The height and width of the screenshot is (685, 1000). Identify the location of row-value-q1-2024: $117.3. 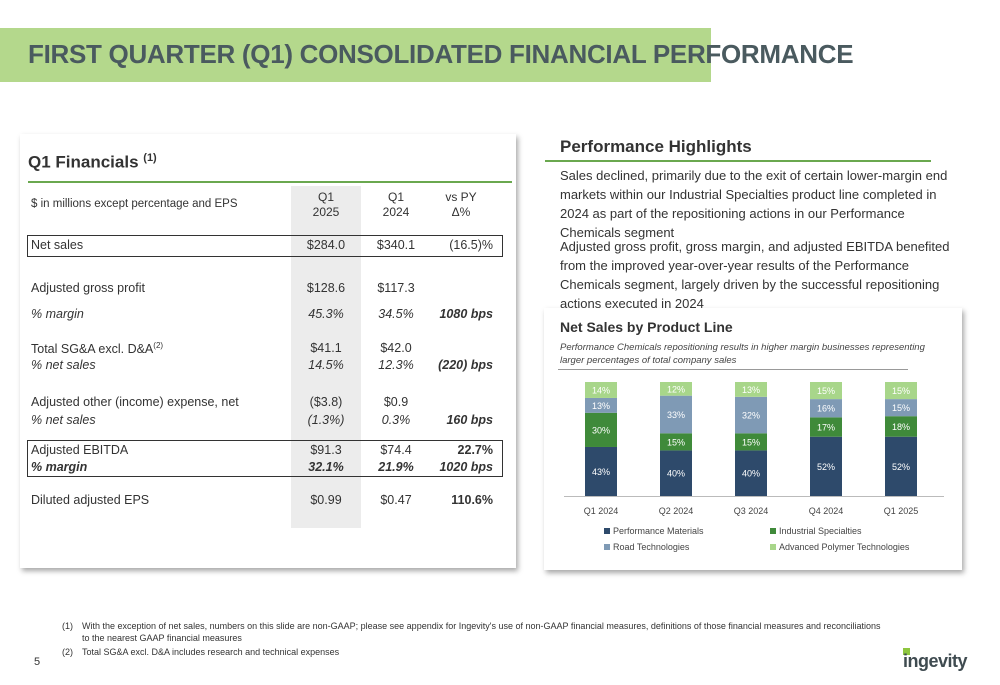
(396, 288).